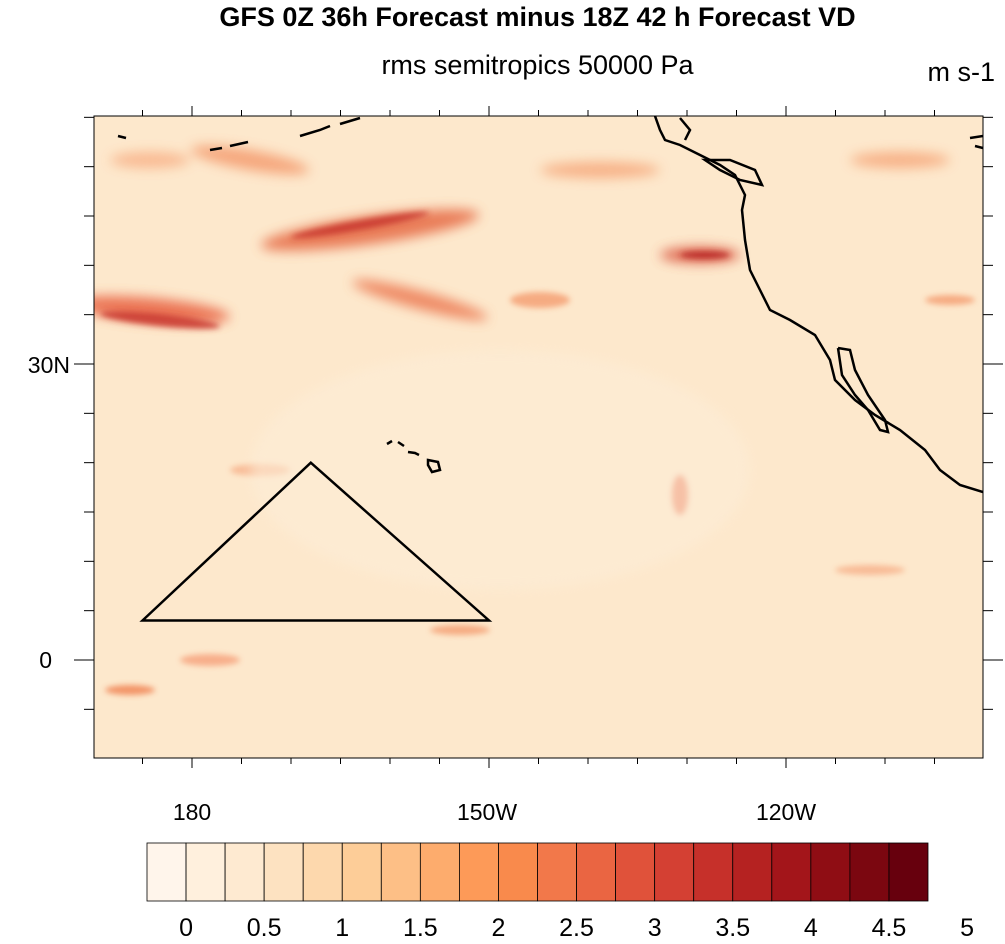 This screenshot has width=1005, height=944. Describe the element at coordinates (45, 660) in the screenshot. I see `ytick-label-0: 0` at that location.